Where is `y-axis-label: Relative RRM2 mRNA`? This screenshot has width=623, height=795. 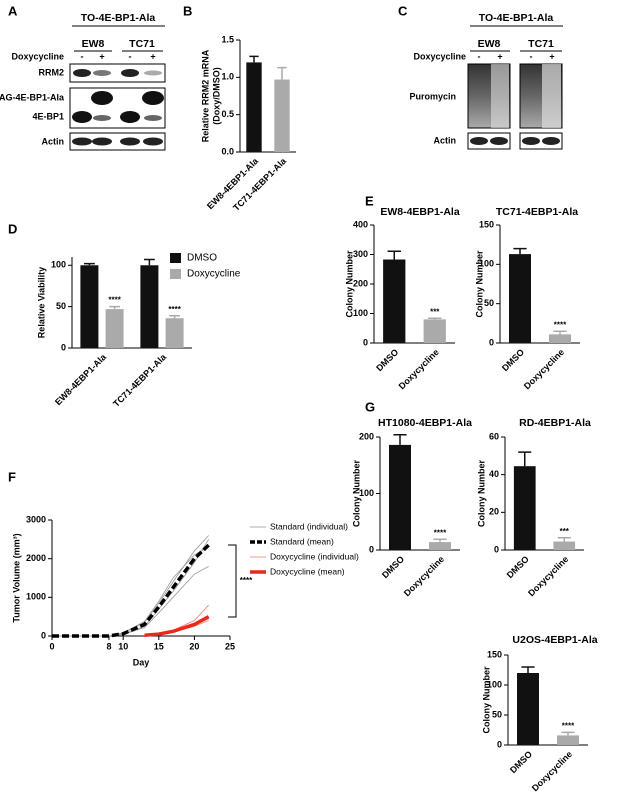 y-axis-label: Relative RRM2 mRNA is located at coordinates (205, 95).